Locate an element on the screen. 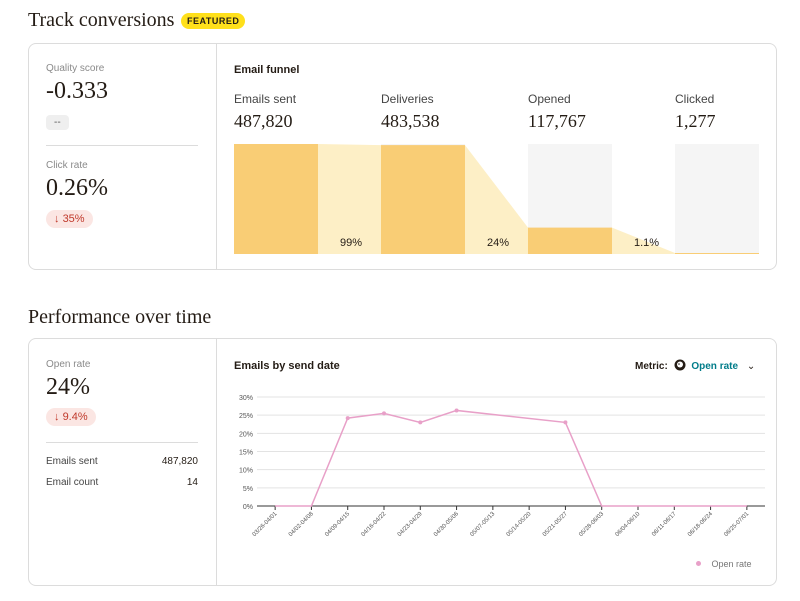 This screenshot has width=800, height=601. click-rate-value: 0.26% is located at coordinates (77, 188).